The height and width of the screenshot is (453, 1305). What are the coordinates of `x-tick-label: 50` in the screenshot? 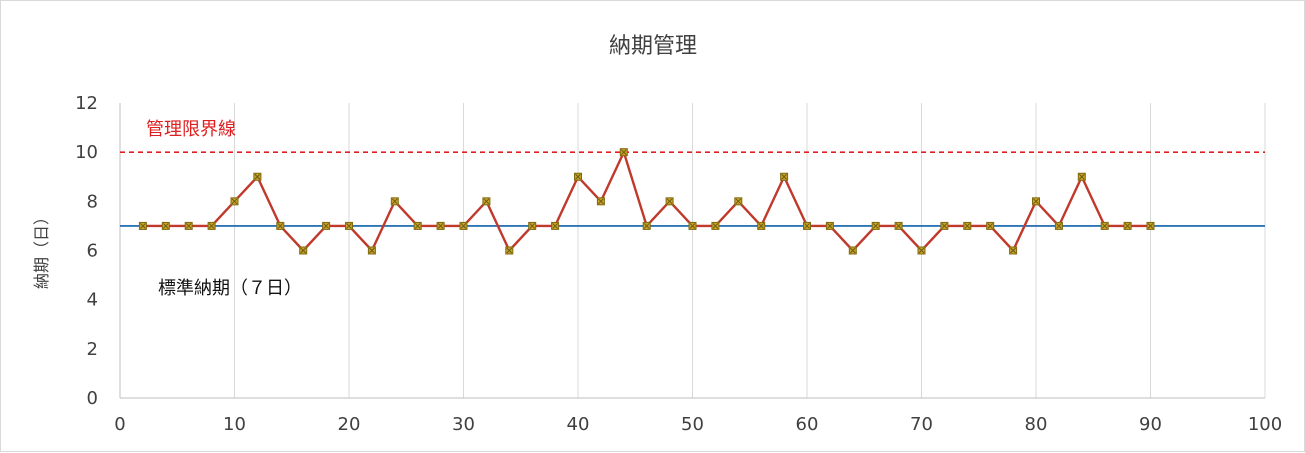 It's located at (692, 424).